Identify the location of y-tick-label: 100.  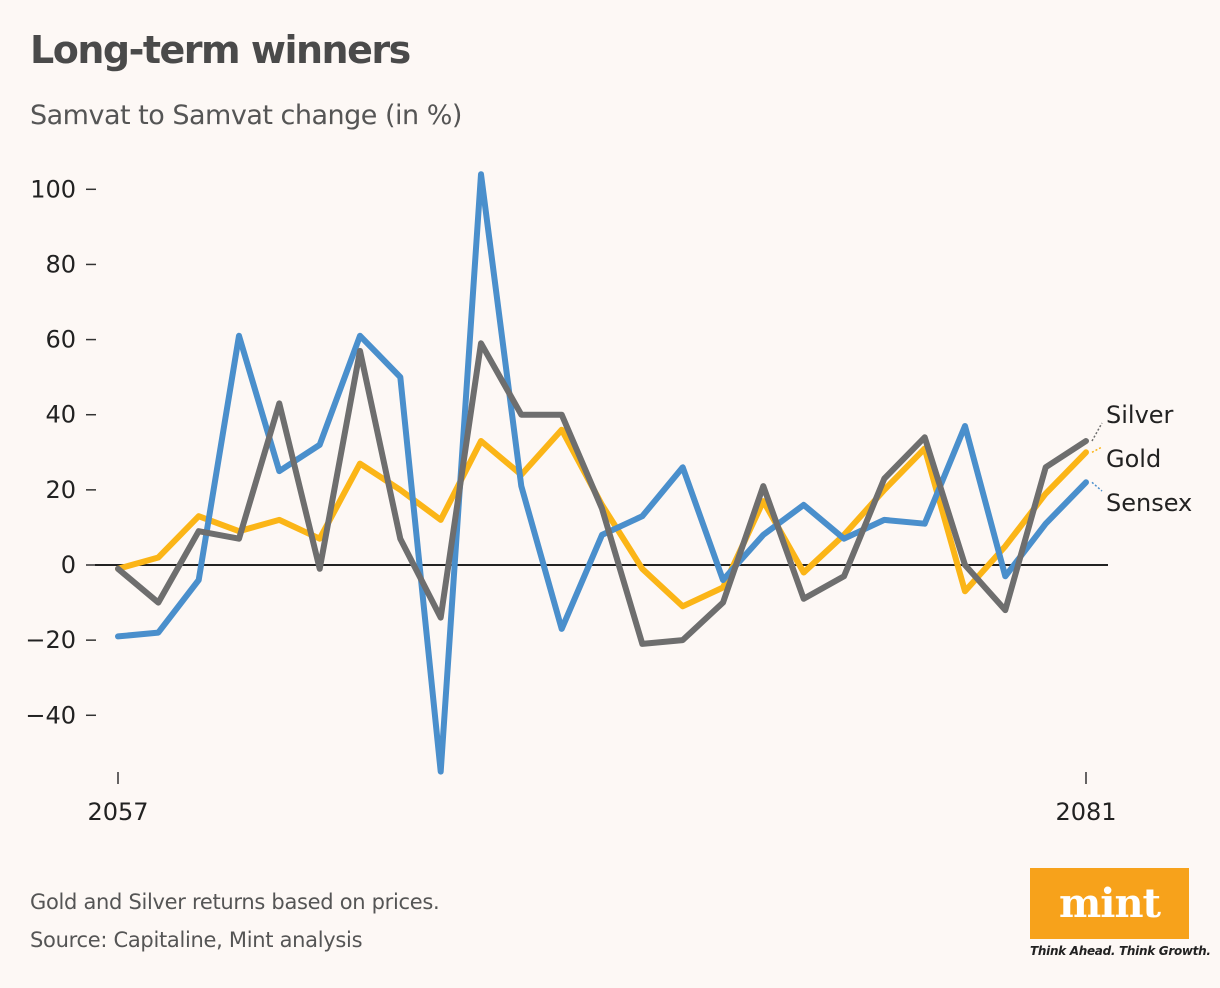
(53, 189).